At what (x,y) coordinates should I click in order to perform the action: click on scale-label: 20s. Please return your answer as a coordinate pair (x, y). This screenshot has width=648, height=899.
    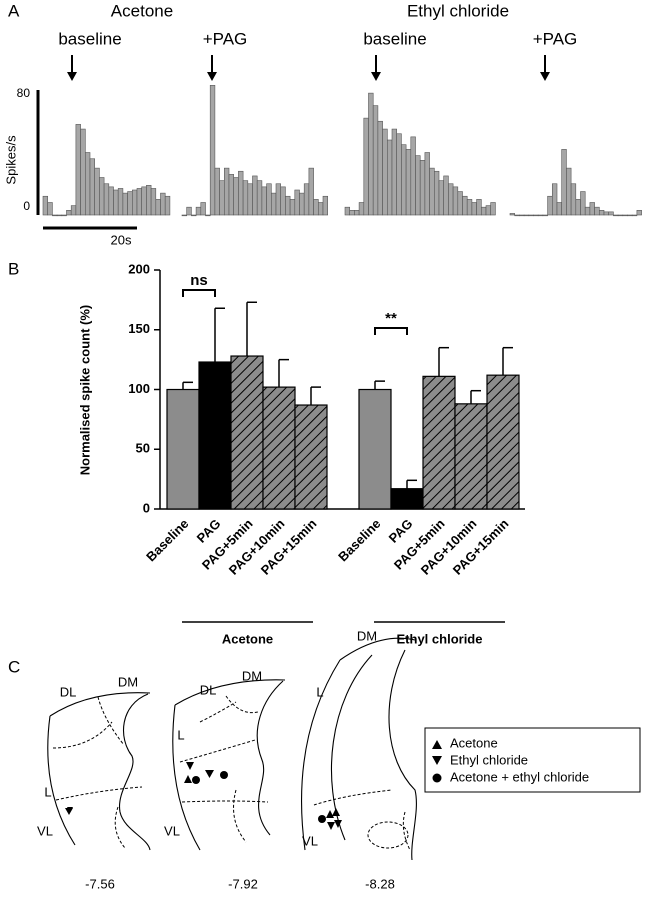
    Looking at the image, I should click on (121, 239).